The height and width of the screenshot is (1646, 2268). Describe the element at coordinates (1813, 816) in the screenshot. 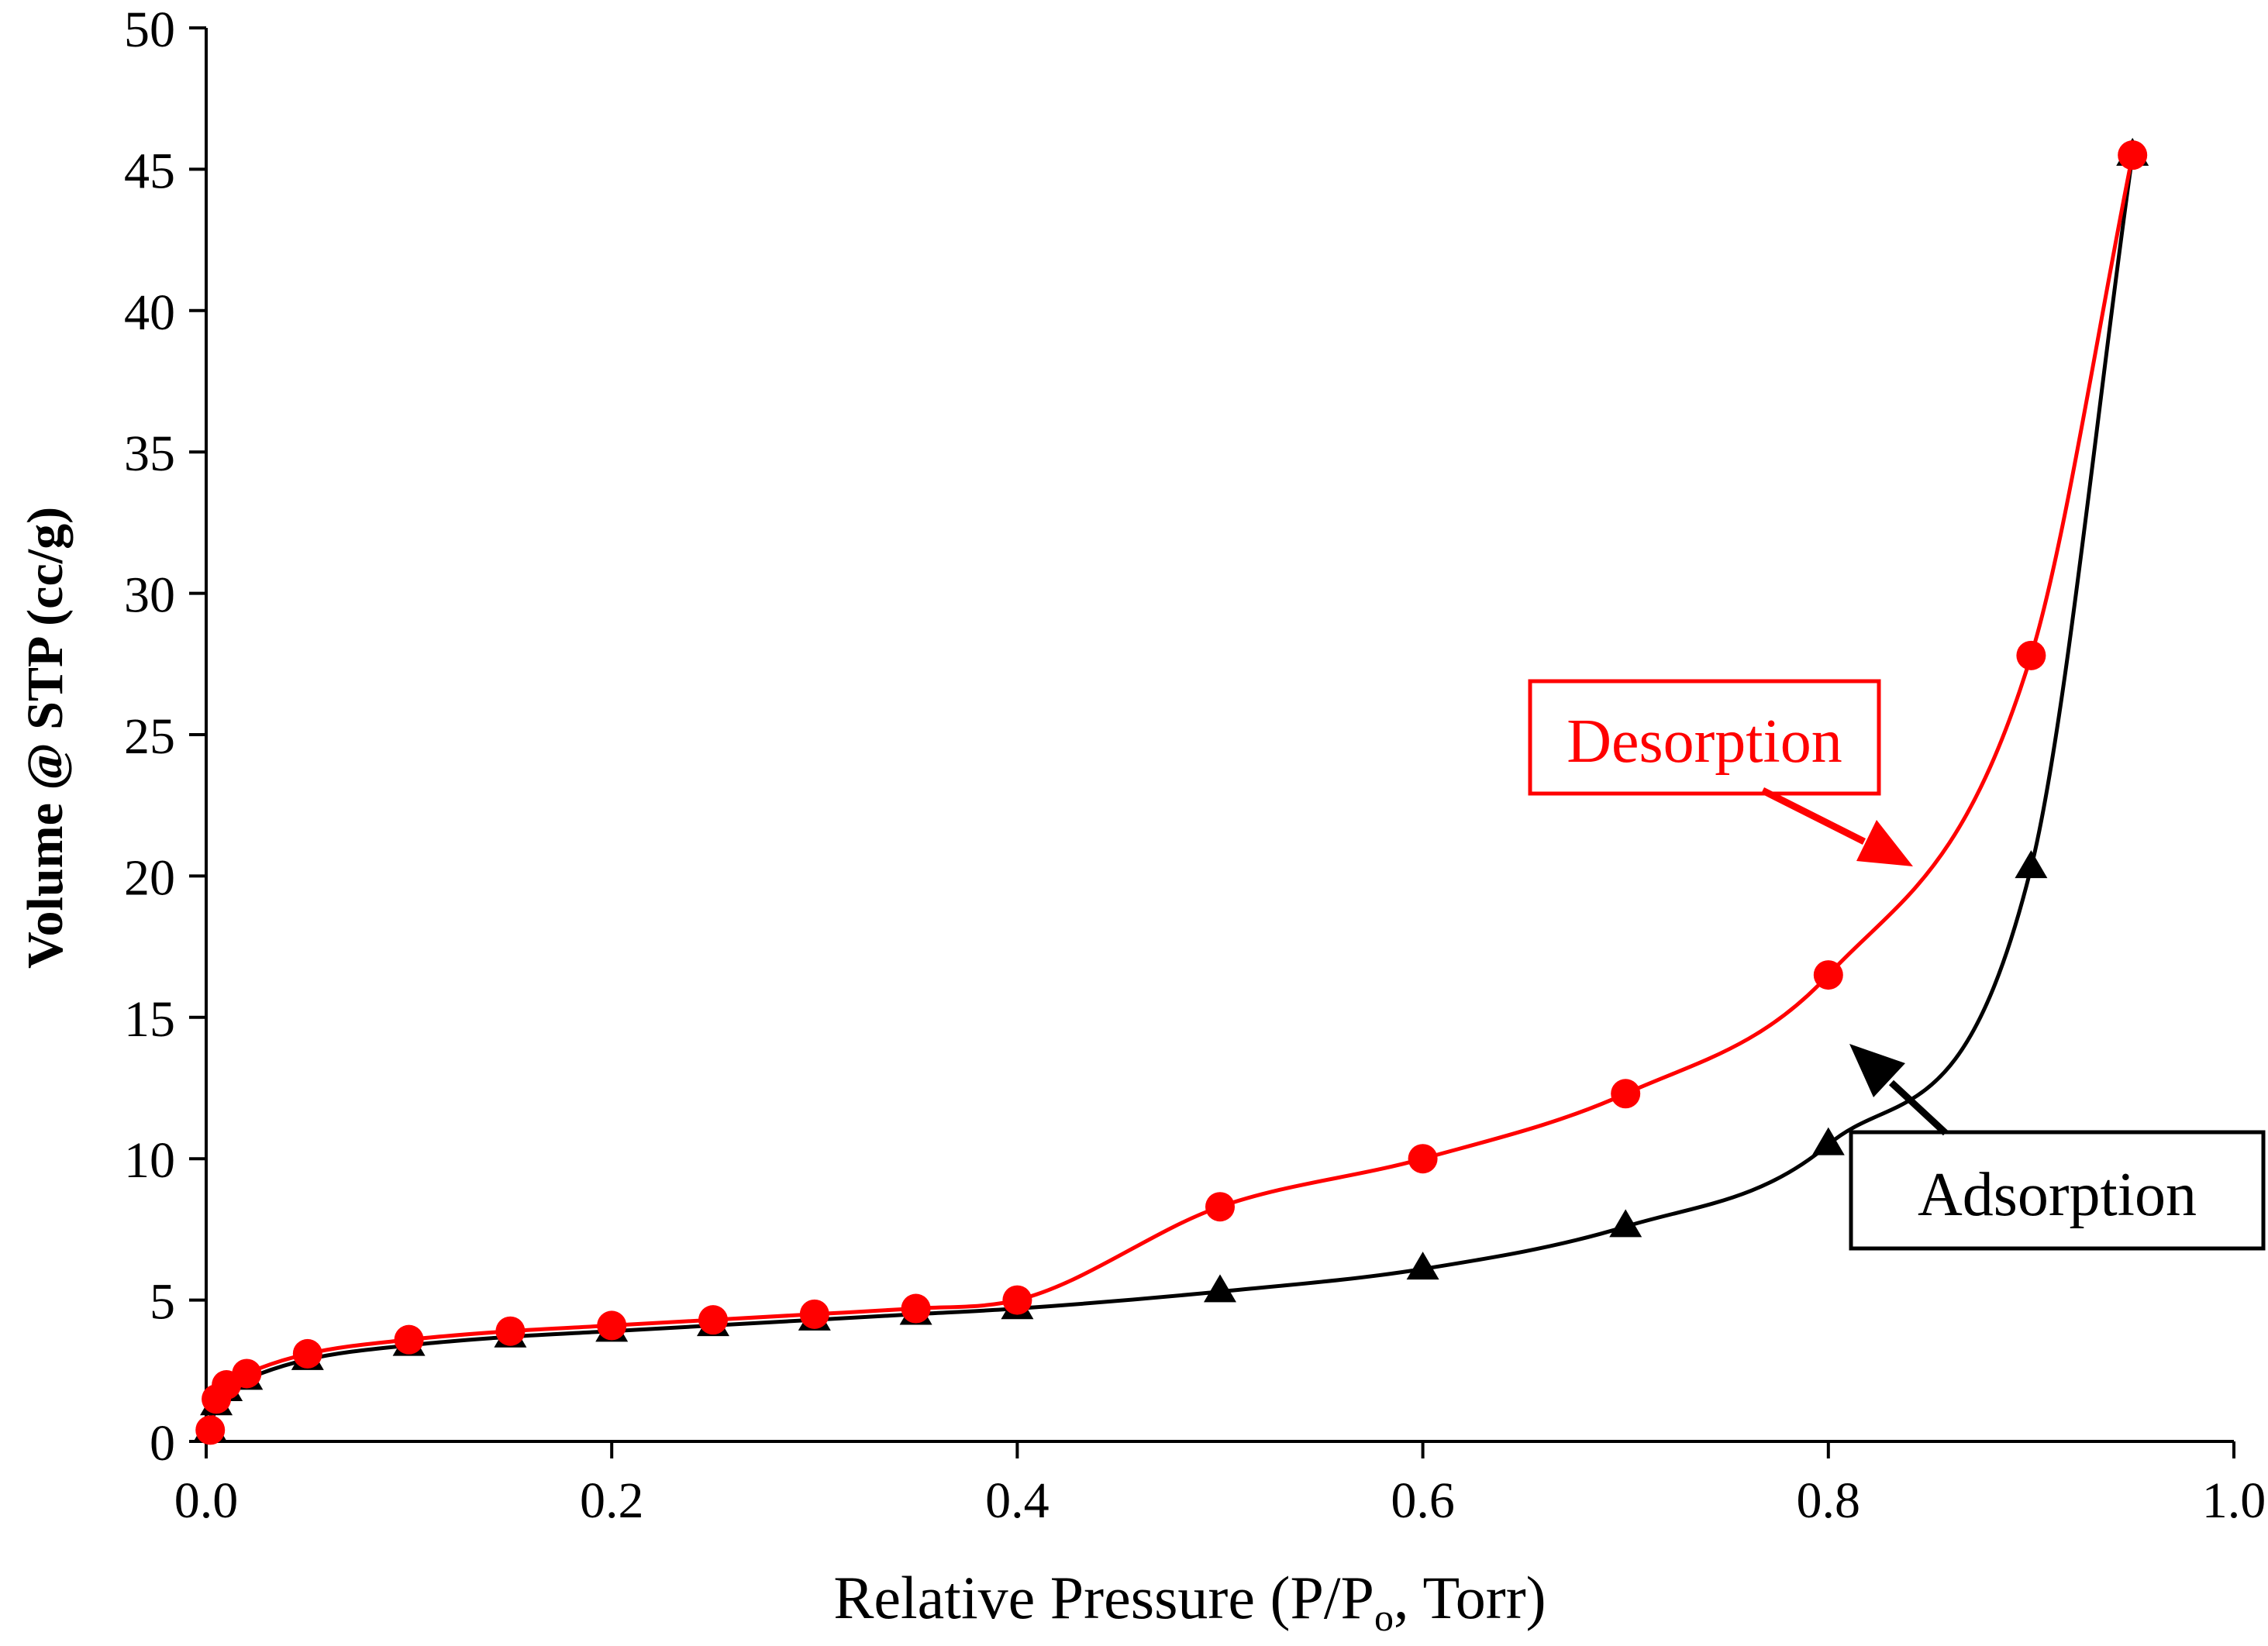

I see `desorption-arrow-shaft` at that location.